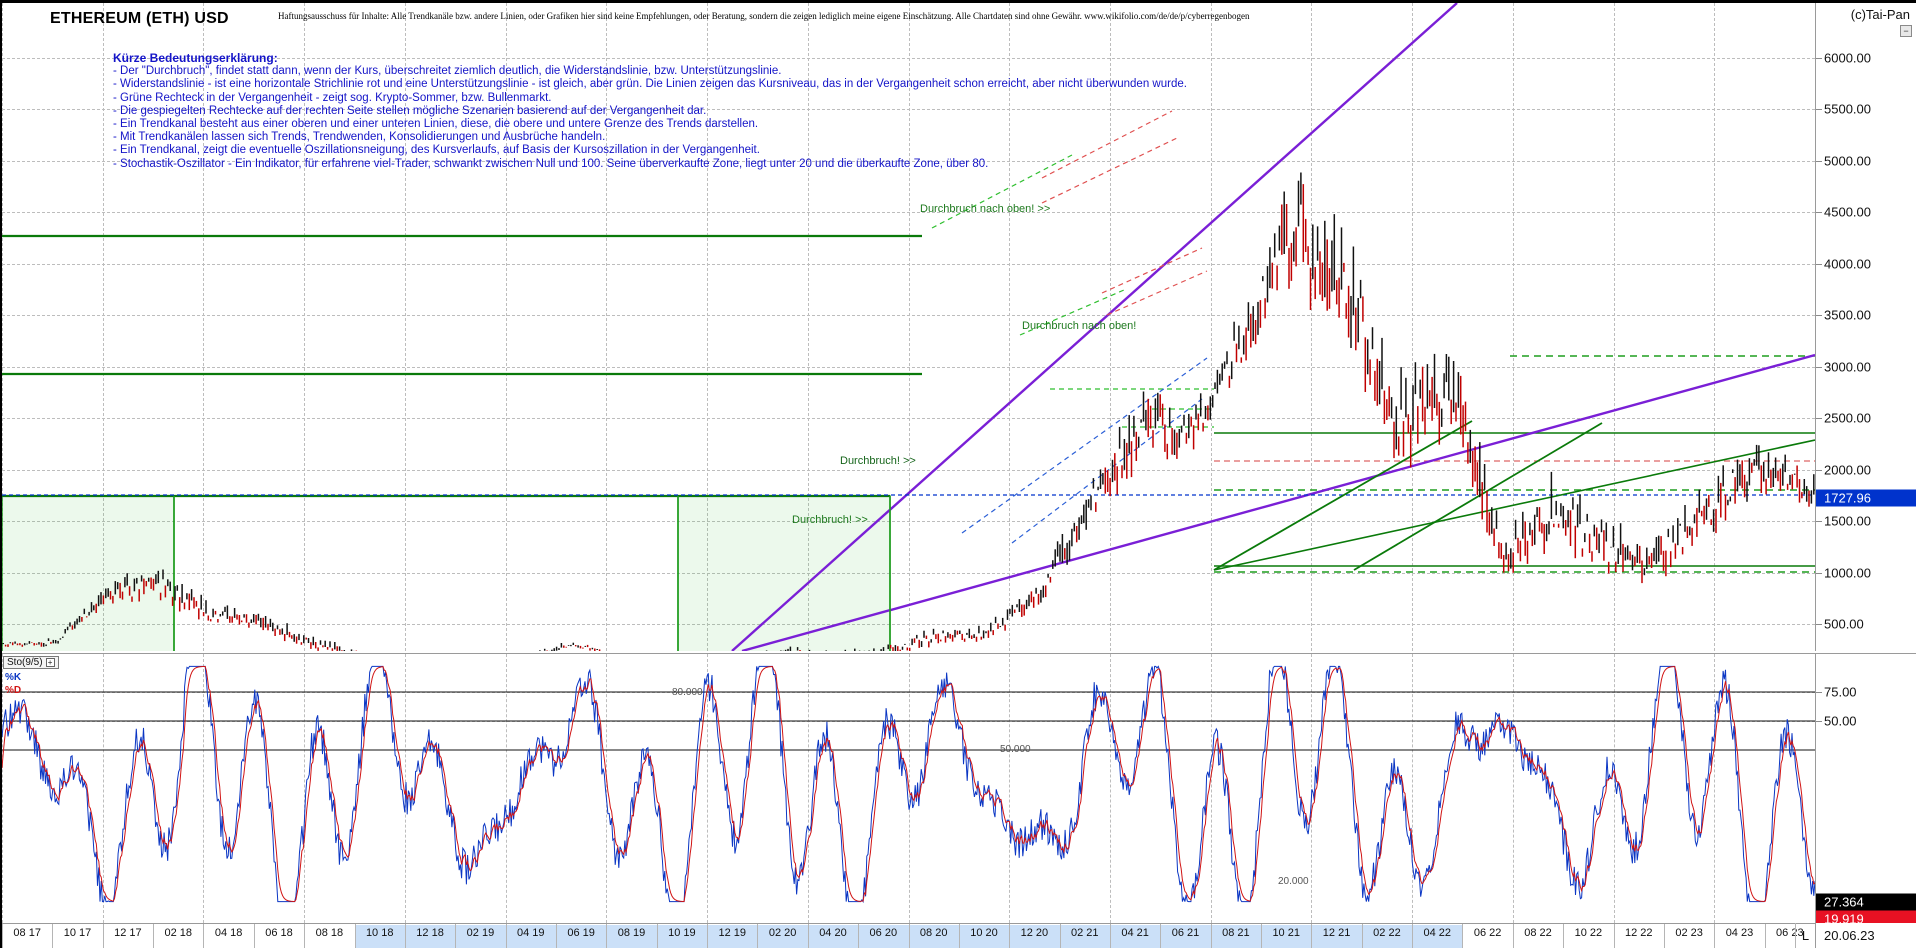  What do you see at coordinates (1880, 14) in the screenshot?
I see `copyright-label: (c)Tai-Pan` at bounding box center [1880, 14].